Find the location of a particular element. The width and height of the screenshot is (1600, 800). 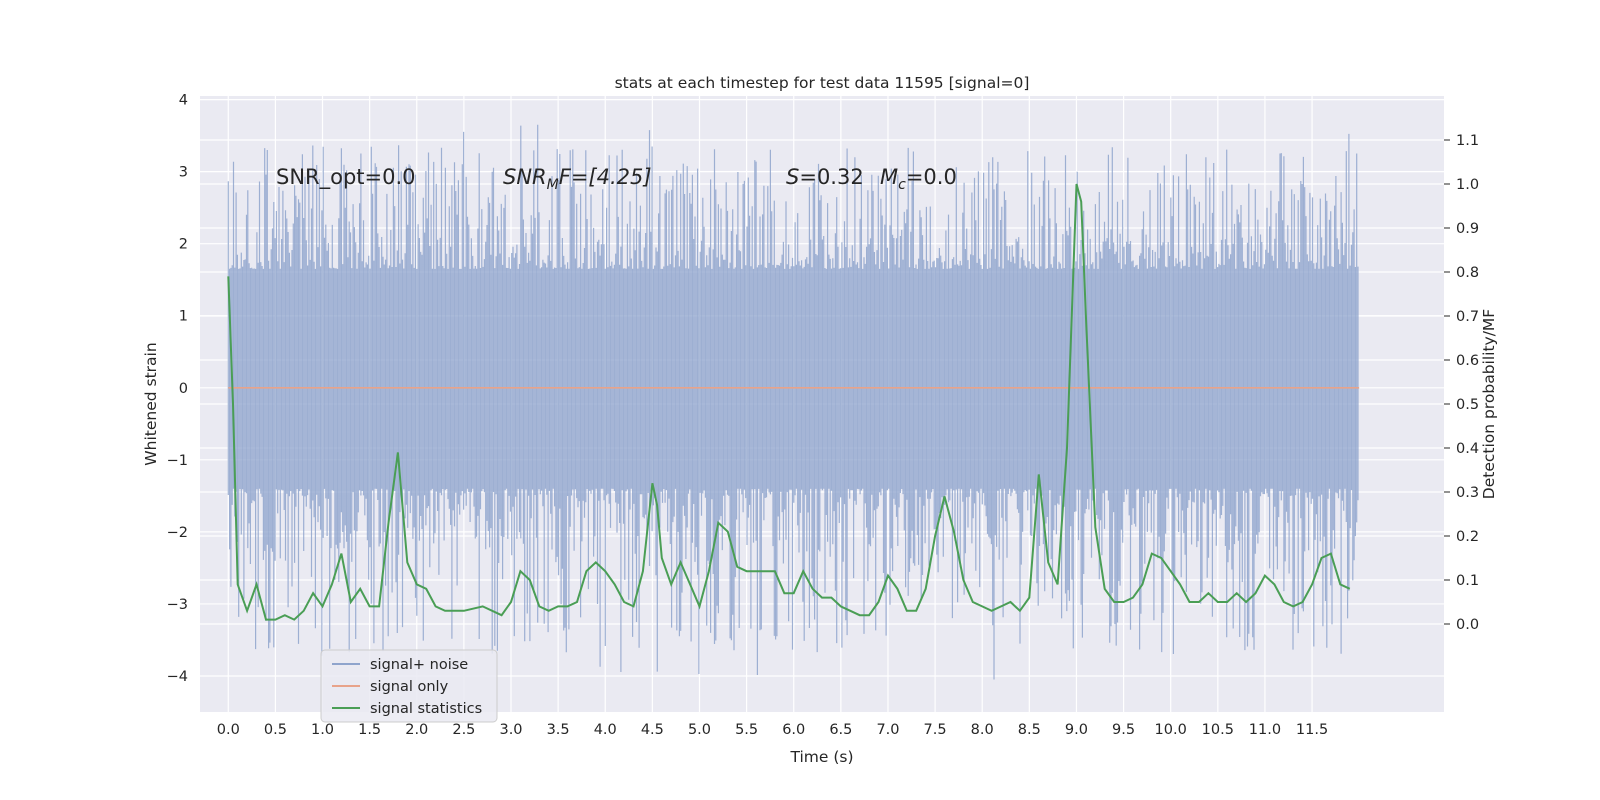

y-right-axis-label: Detection probability/MF is located at coordinates (1489, 404).